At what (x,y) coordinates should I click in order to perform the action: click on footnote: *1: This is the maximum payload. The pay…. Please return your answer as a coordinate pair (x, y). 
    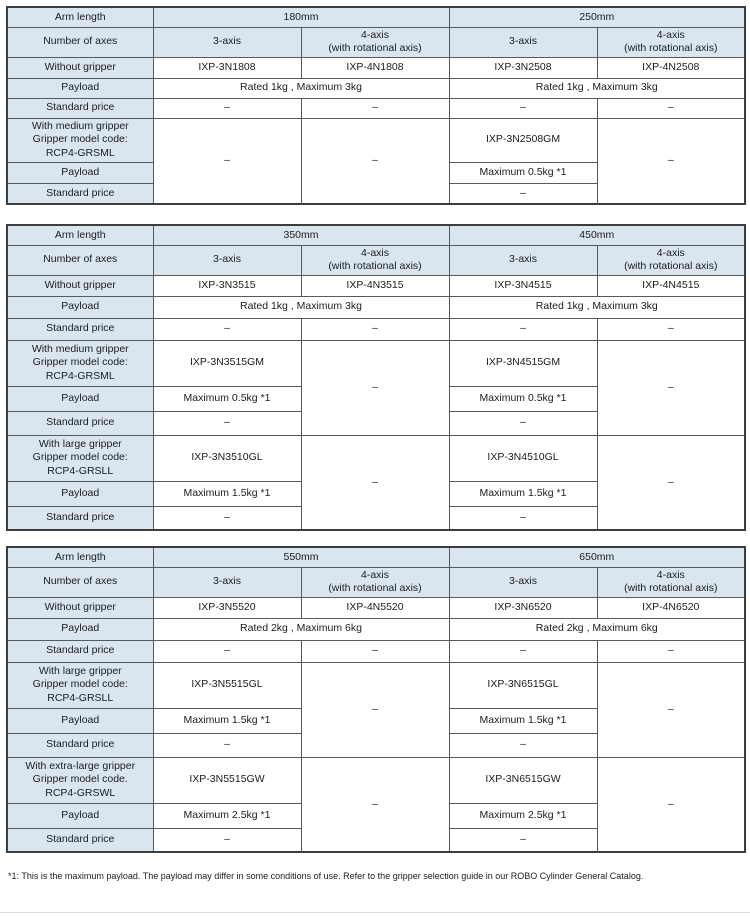
    Looking at the image, I should click on (326, 876).